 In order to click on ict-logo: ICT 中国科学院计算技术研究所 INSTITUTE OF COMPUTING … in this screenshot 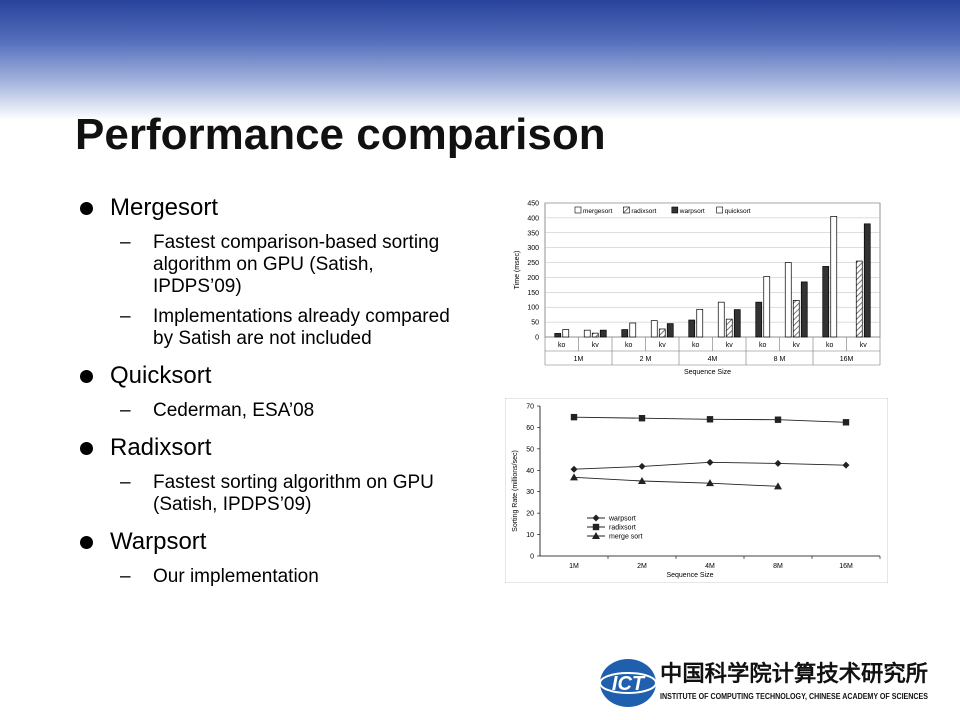, I will do `click(765, 682)`.